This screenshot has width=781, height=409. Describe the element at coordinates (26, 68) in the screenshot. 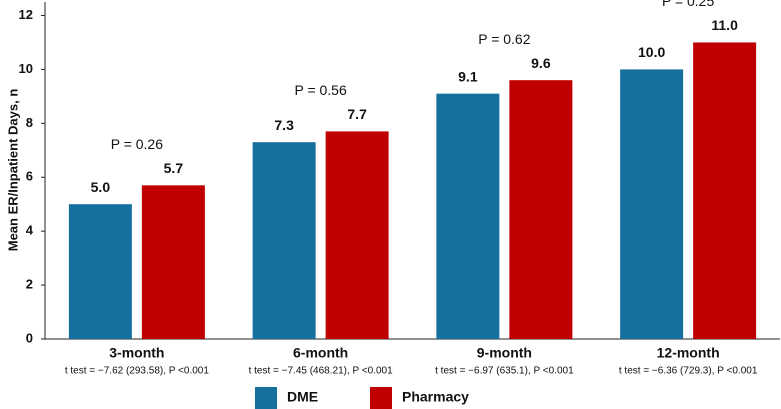

I see `y-tick-label: 10` at that location.